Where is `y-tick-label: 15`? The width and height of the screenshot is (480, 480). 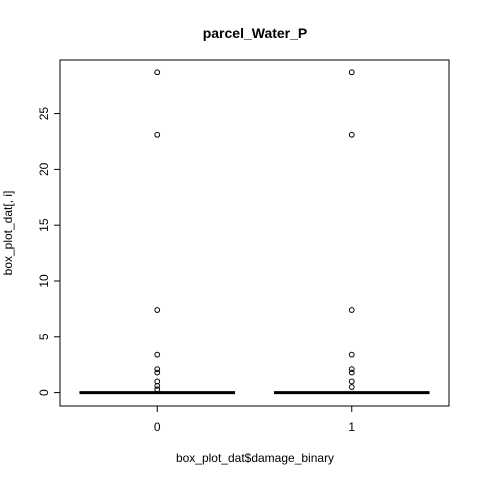
y-tick-label: 15 is located at coordinates (44, 225).